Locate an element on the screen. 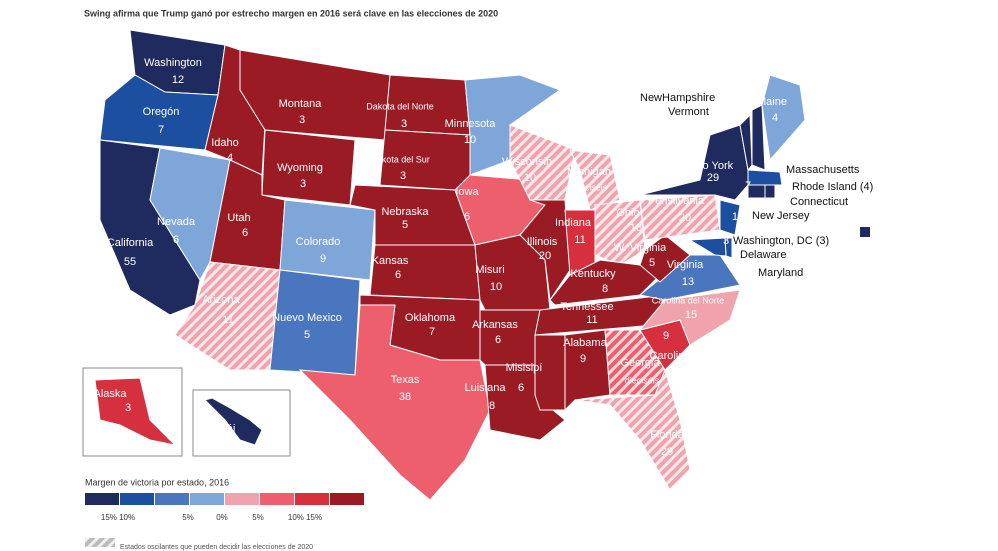  state-name: Arizona is located at coordinates (221, 300).